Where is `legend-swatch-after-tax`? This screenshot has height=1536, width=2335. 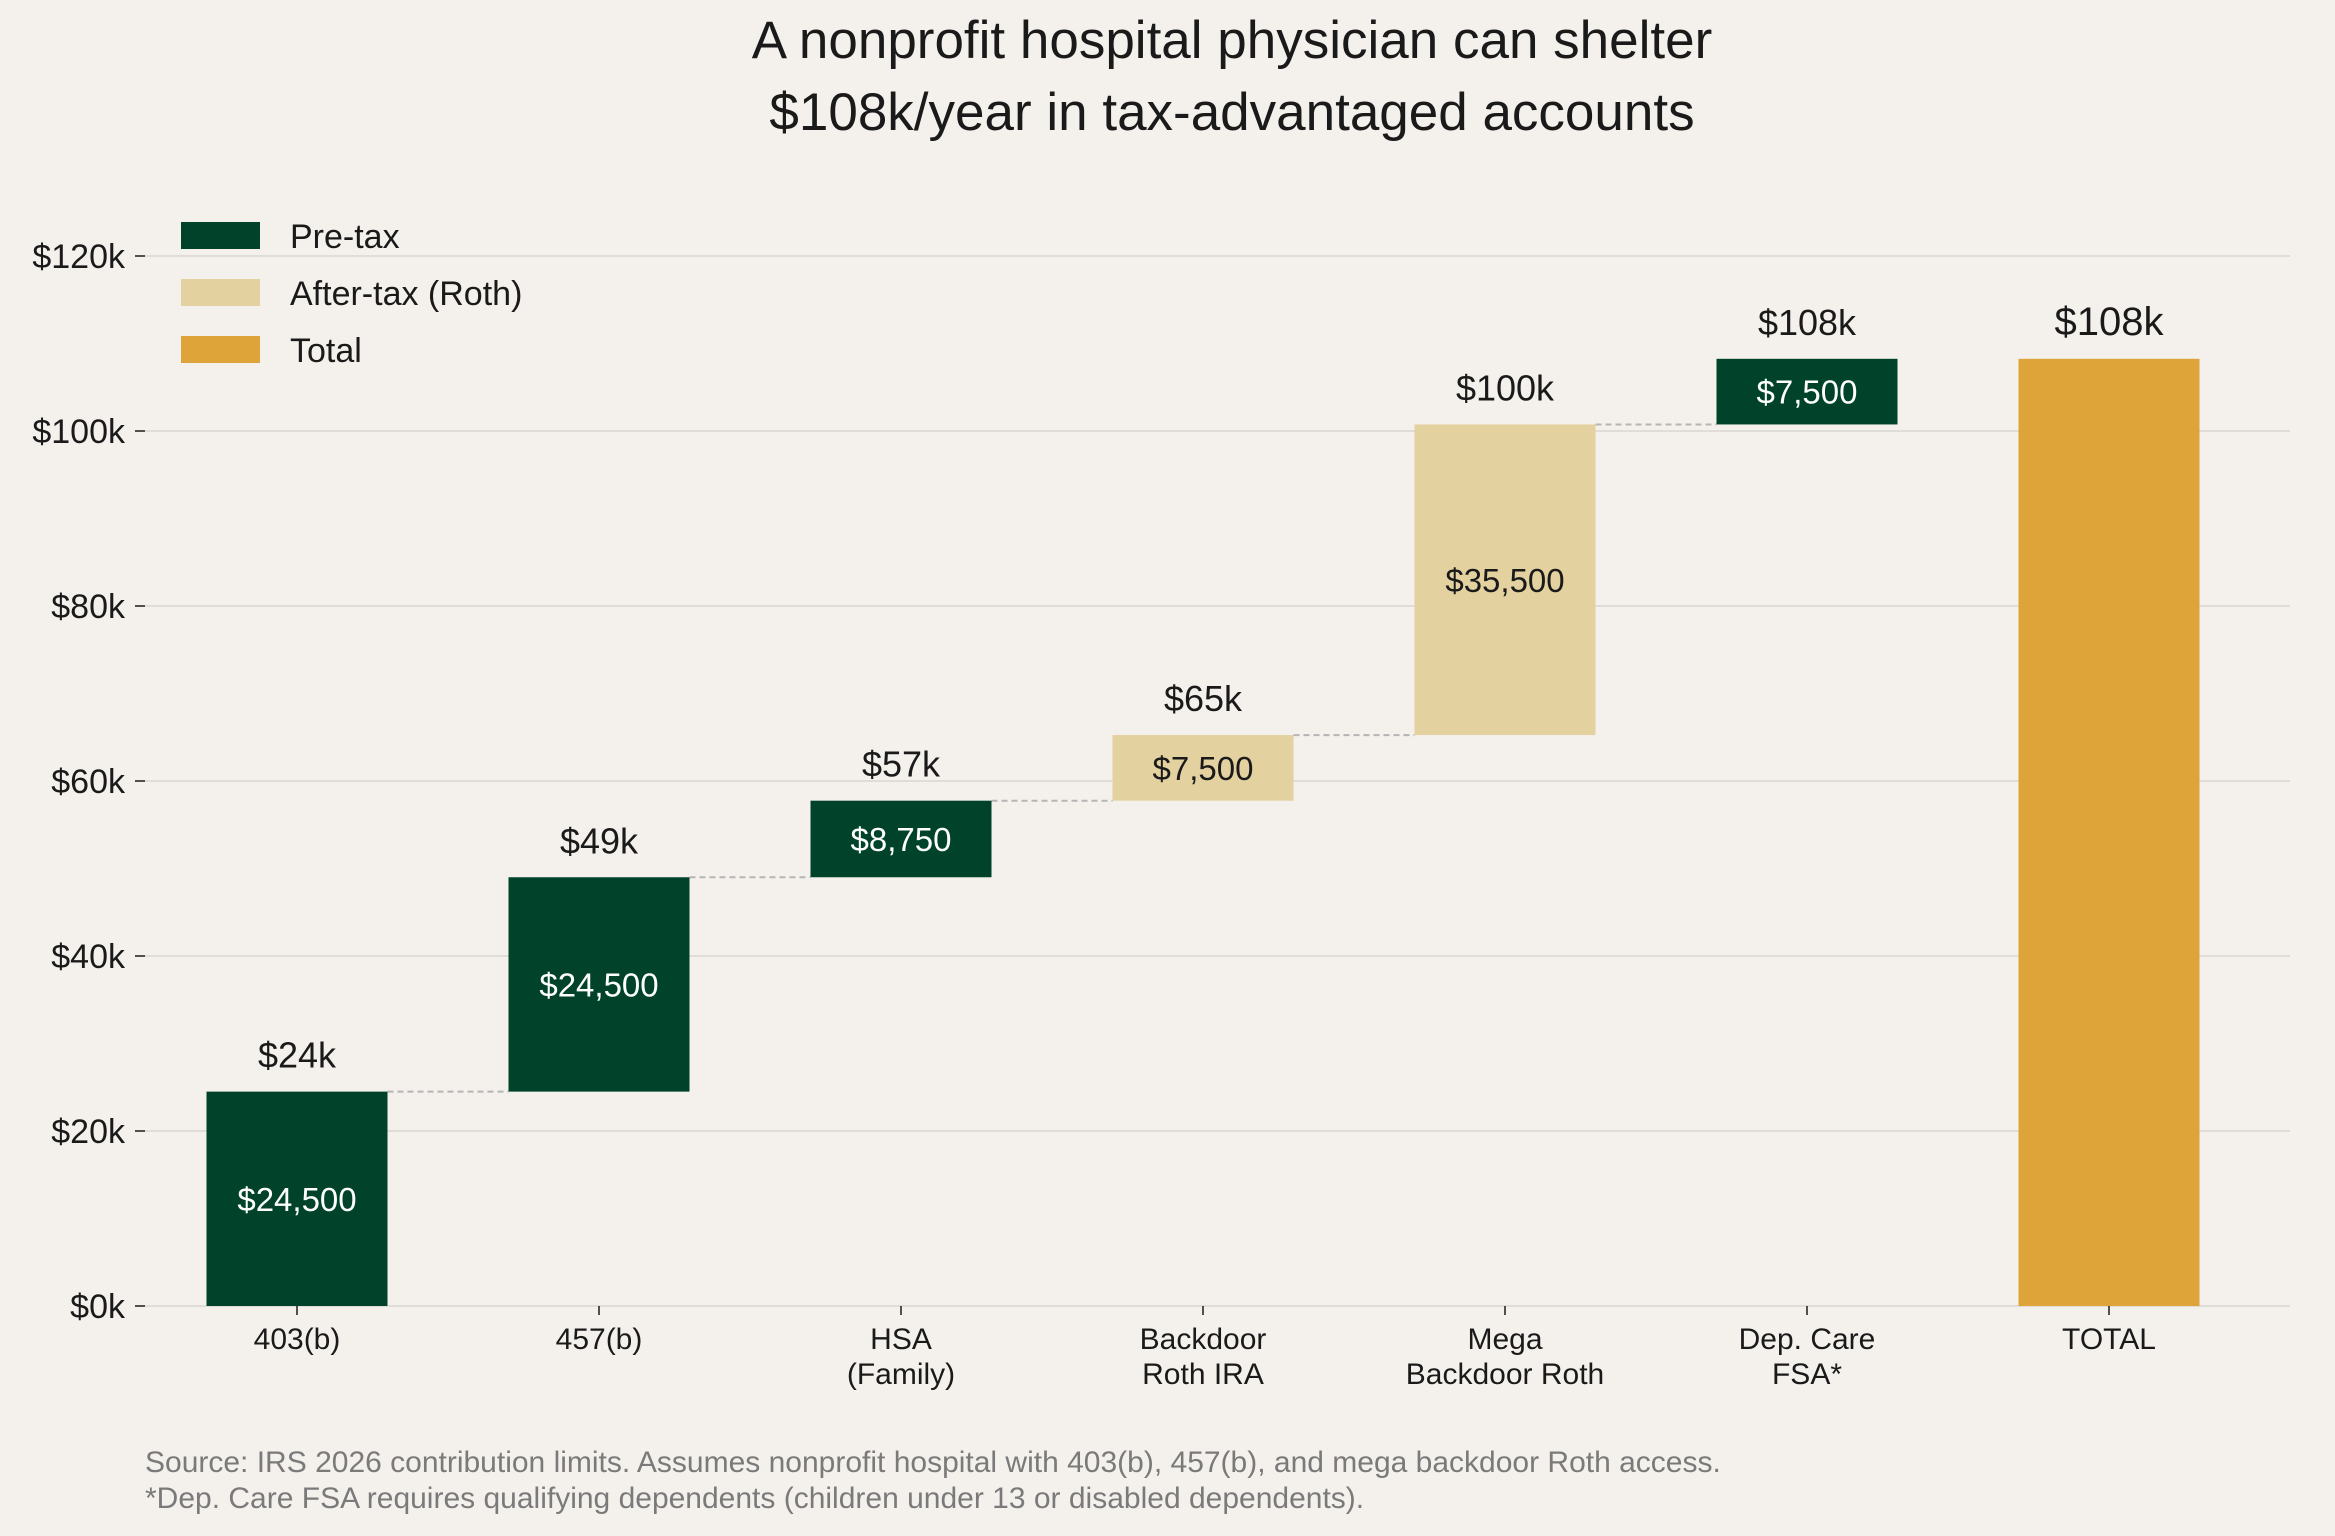
legend-swatch-after-tax is located at coordinates (220, 292).